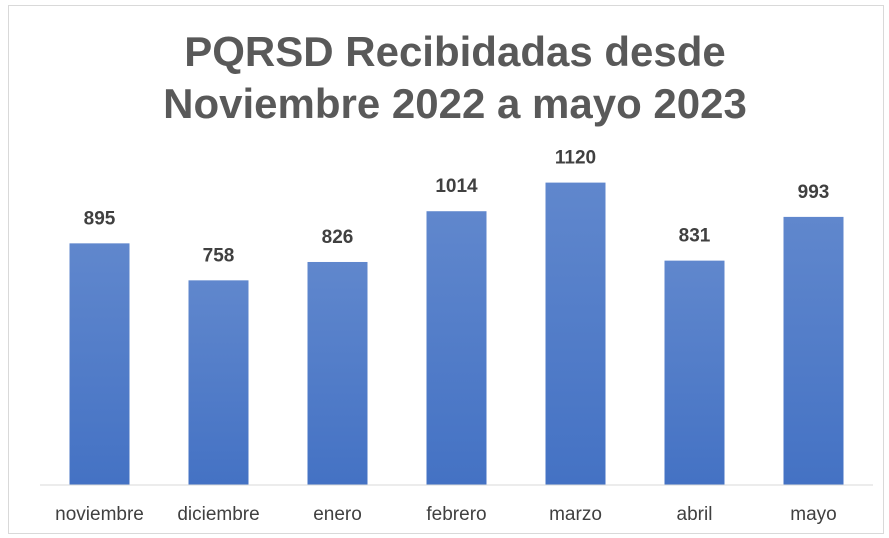  I want to click on value-label: 1014, so click(456, 186).